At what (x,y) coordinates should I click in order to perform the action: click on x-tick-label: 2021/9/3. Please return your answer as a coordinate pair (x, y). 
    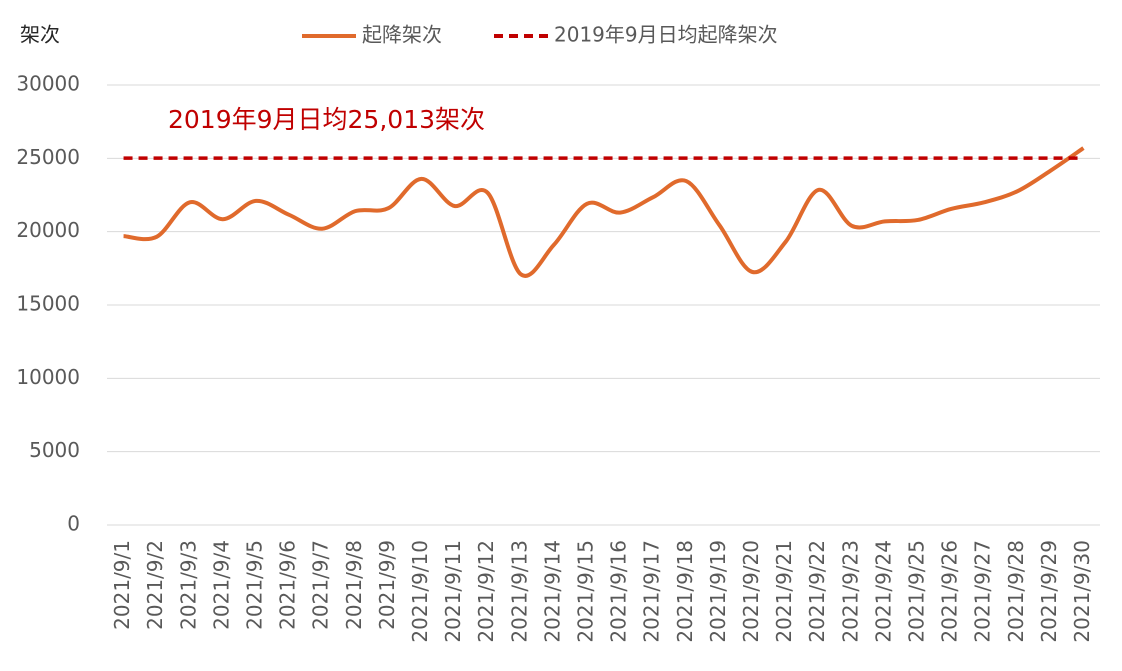
    Looking at the image, I should click on (188, 585).